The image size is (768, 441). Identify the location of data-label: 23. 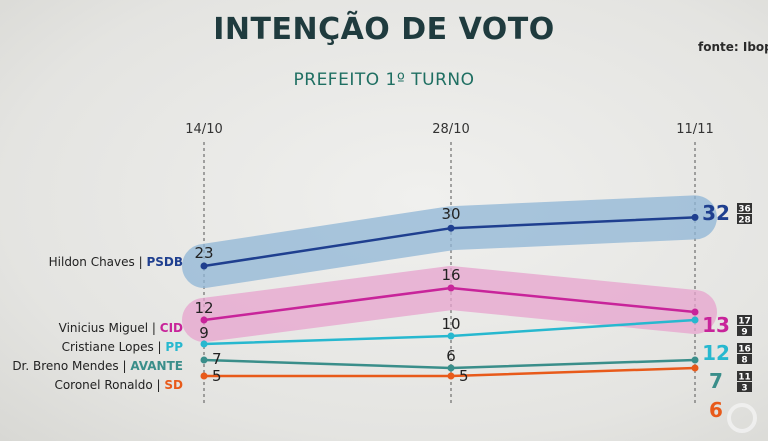
(203, 253).